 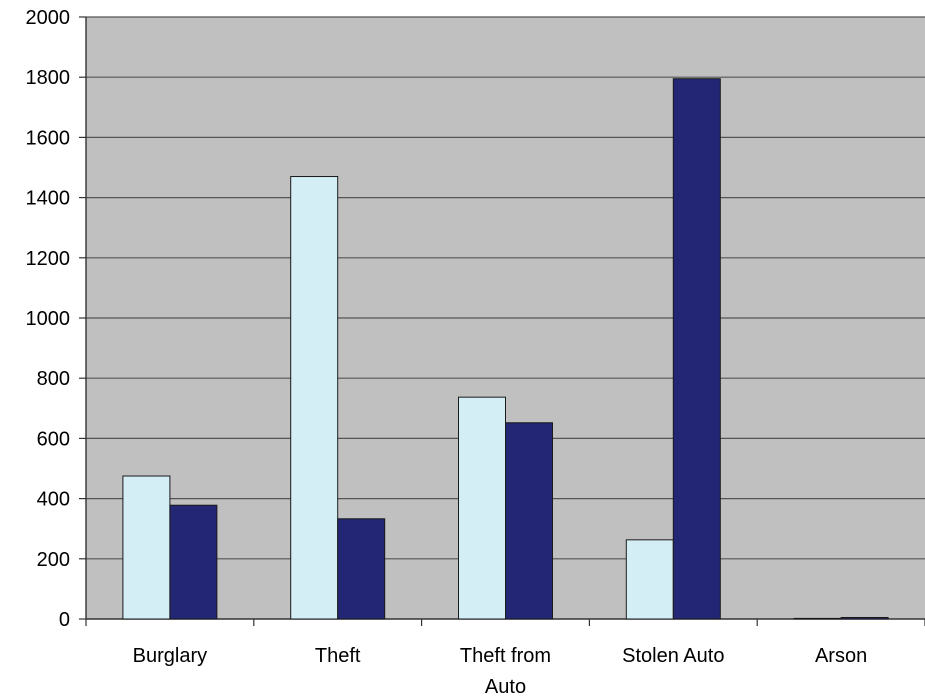 I want to click on y-tick-label: 1000, so click(x=48, y=319).